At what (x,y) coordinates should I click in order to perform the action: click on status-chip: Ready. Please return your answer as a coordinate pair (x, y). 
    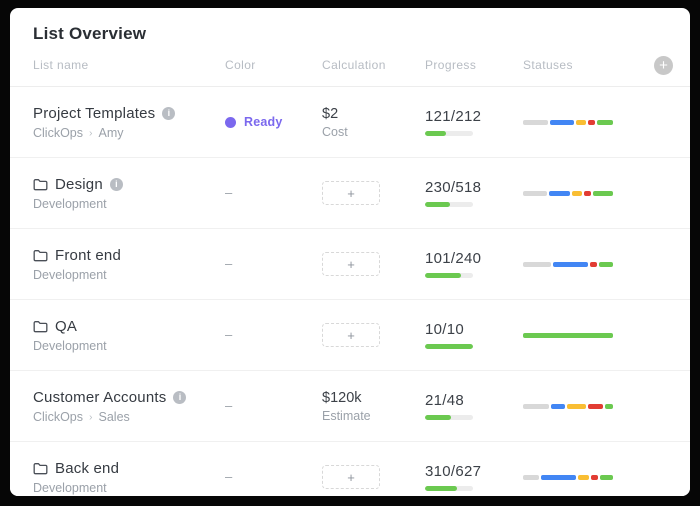
    Looking at the image, I should click on (273, 122).